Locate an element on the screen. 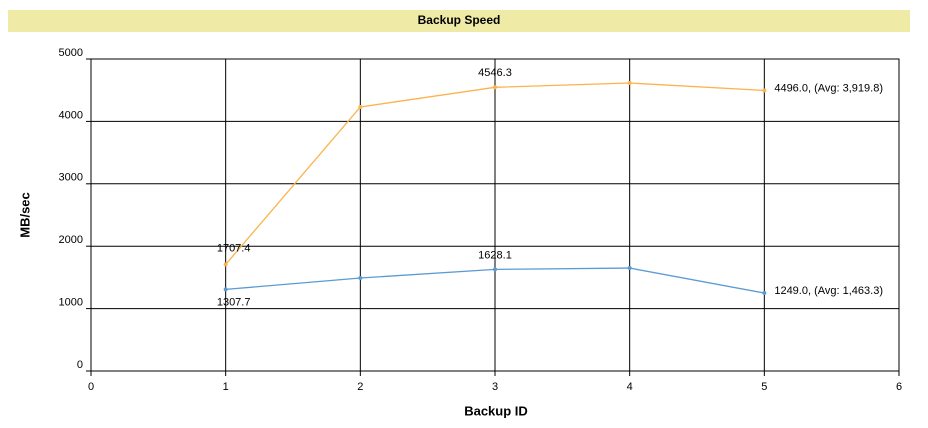  x-tick-label: 6 is located at coordinates (899, 387).